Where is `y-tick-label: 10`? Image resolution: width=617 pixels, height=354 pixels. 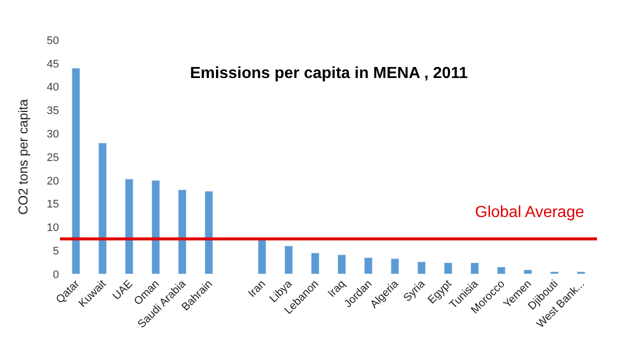 y-tick-label: 10 is located at coordinates (52, 228).